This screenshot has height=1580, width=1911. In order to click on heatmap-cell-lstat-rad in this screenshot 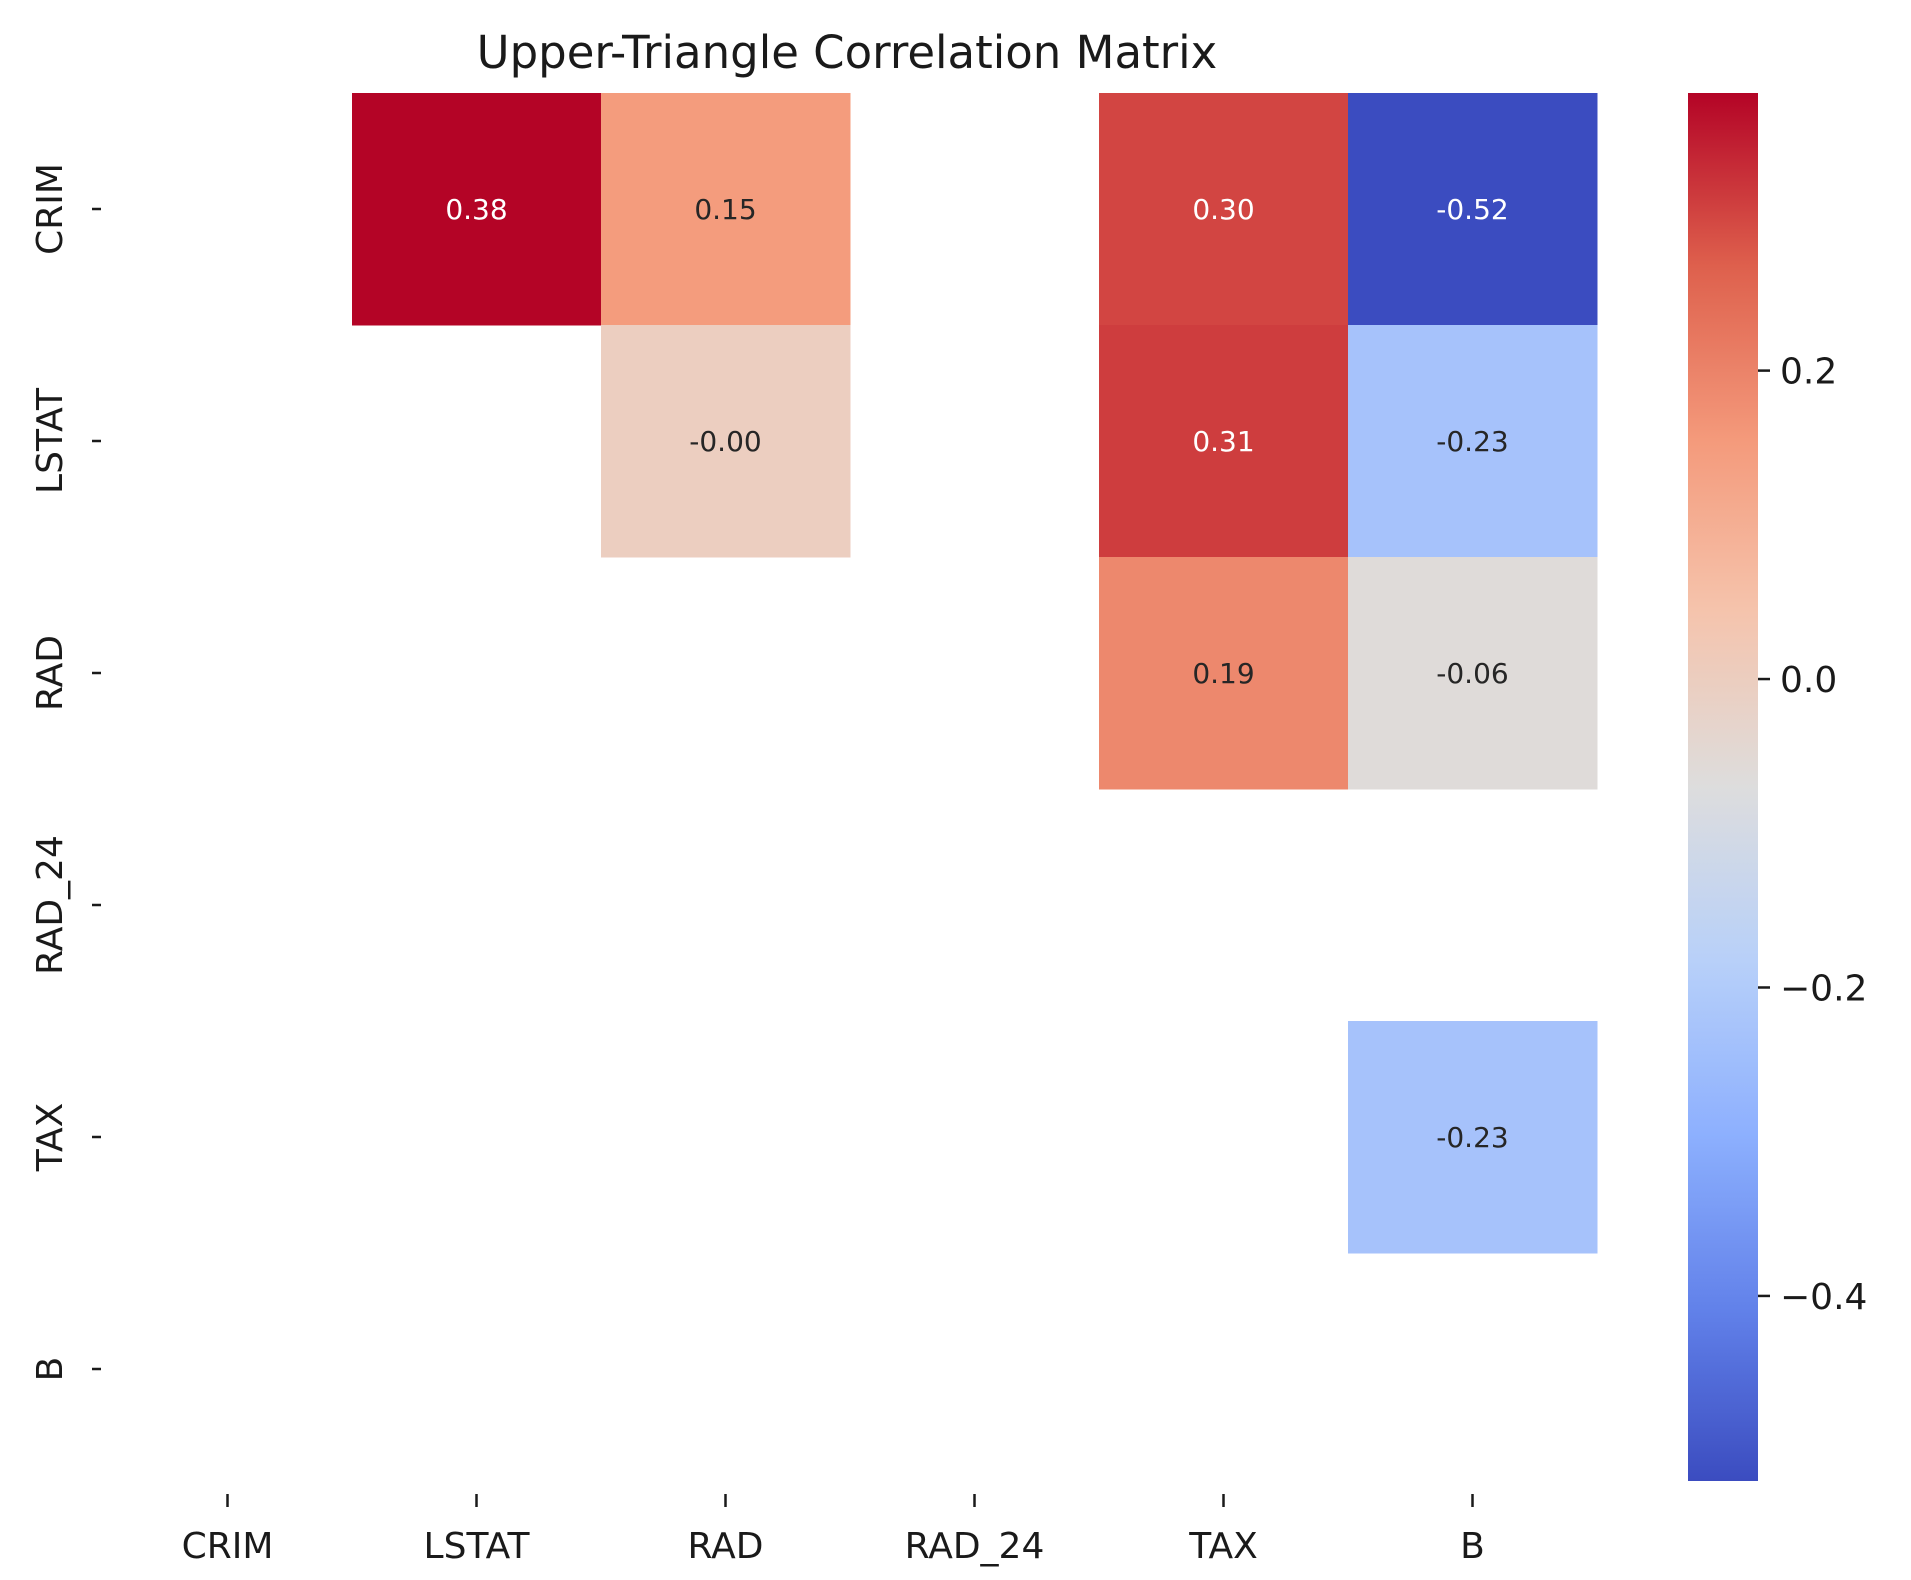, I will do `click(726, 441)`.